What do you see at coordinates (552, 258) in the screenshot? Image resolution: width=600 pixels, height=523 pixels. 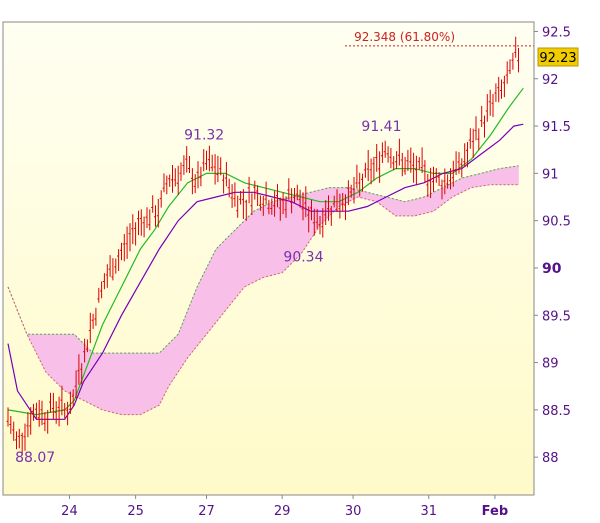 I see `y-axis: 88 88.5 89 89.5 90 90.5 91 91.5 92 92.5` at bounding box center [552, 258].